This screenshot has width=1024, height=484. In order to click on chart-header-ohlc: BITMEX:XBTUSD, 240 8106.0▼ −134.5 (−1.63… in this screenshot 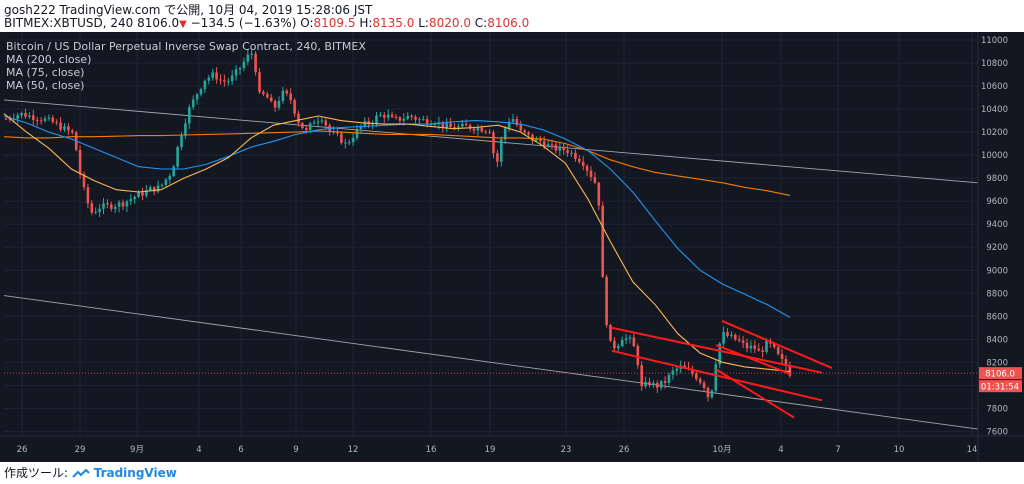, I will do `click(266, 23)`.